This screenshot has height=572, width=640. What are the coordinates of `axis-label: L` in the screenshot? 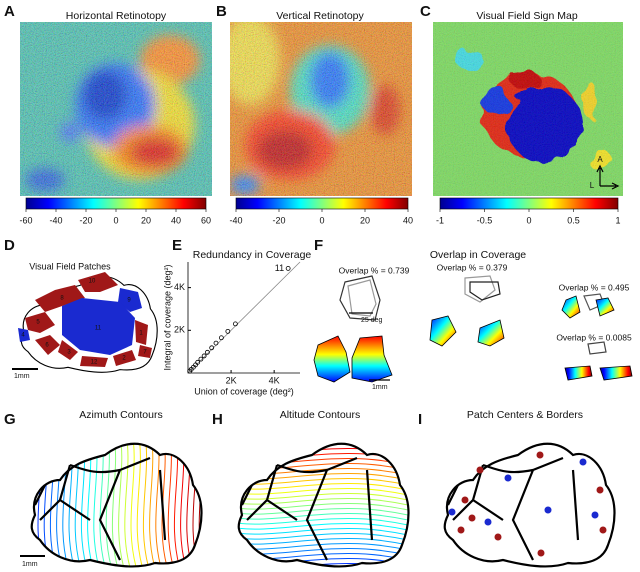 It's located at (592, 185).